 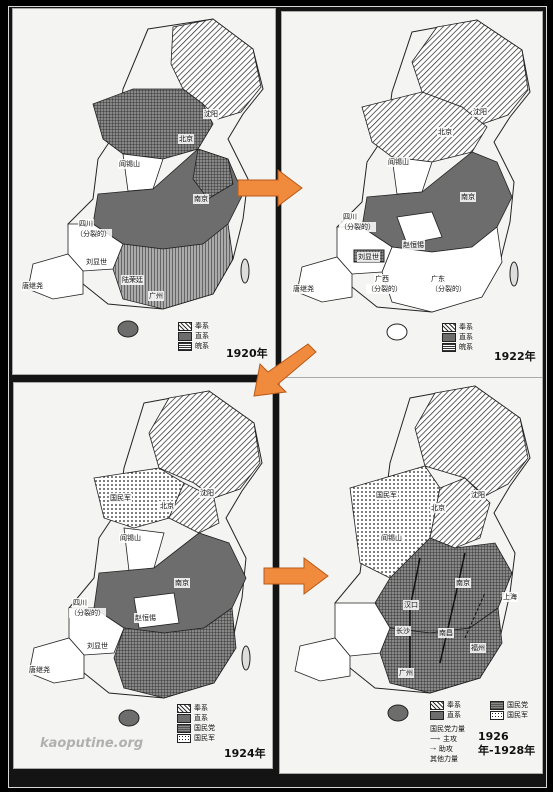 I want to click on label-fuzhou: 福州, so click(x=478, y=648).